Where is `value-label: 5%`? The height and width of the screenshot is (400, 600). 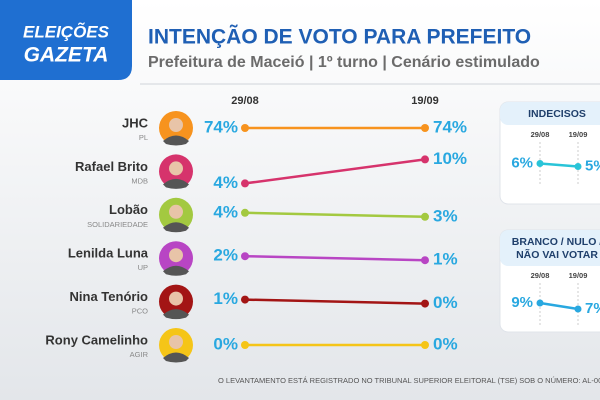
value-label: 5% is located at coordinates (592, 165).